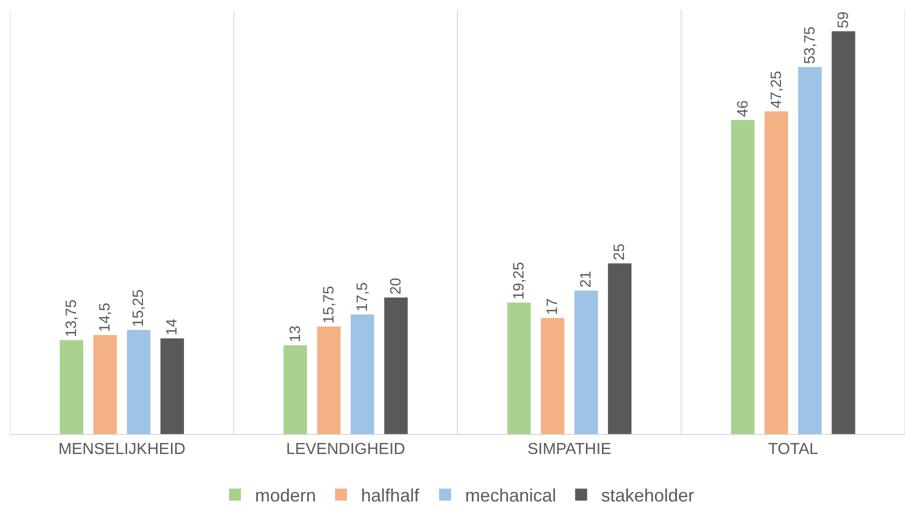 The width and height of the screenshot is (905, 524). Describe the element at coordinates (519, 281) in the screenshot. I see `data-label: 19,25` at that location.